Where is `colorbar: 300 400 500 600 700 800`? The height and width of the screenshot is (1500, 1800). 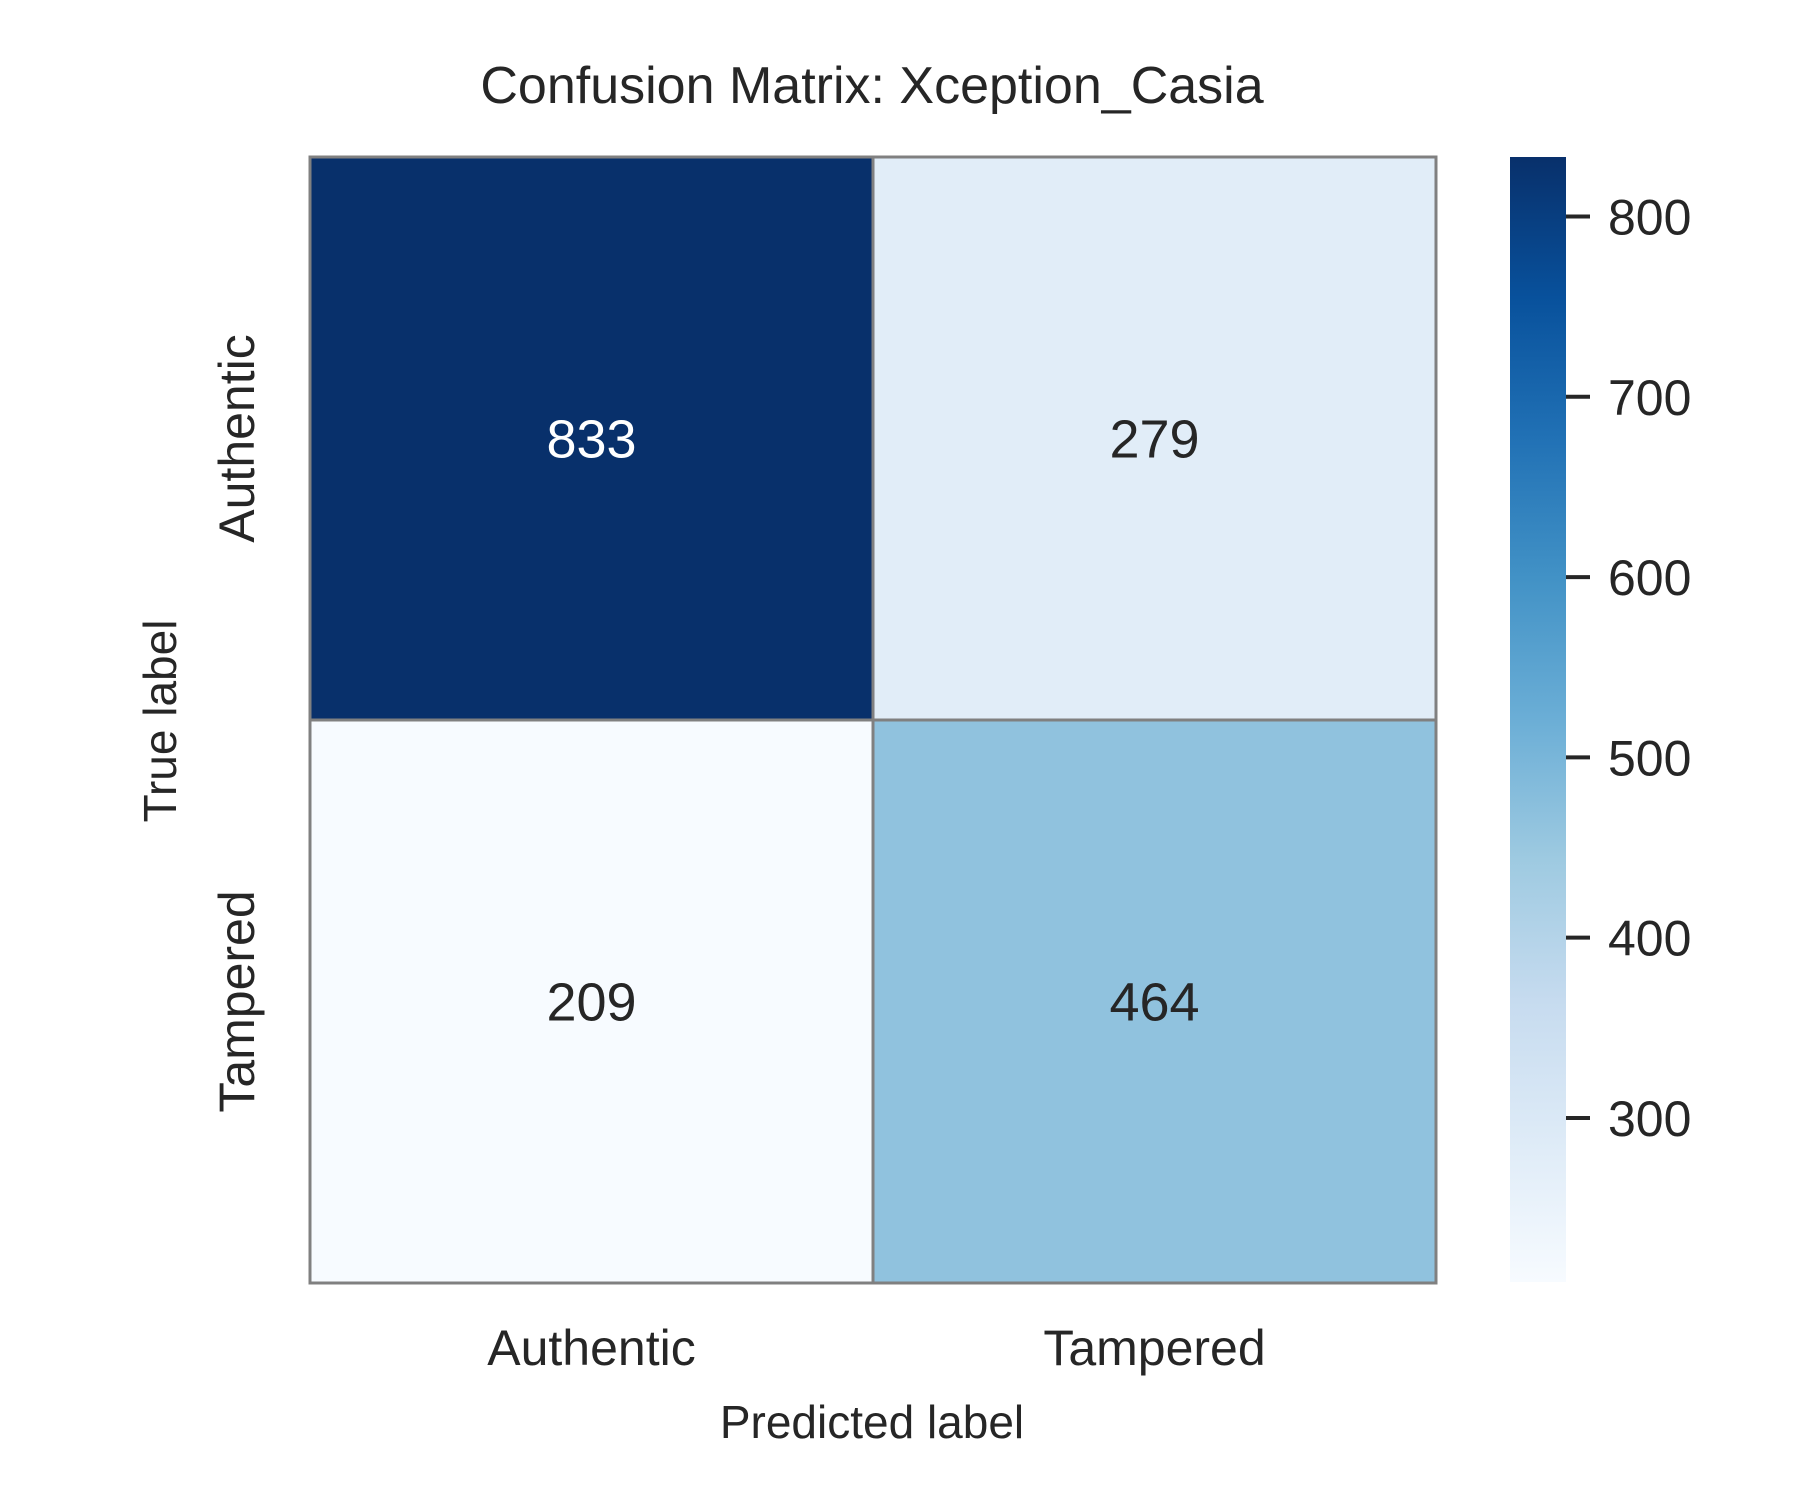 colorbar: 300 400 500 600 700 800 is located at coordinates (1600, 719).